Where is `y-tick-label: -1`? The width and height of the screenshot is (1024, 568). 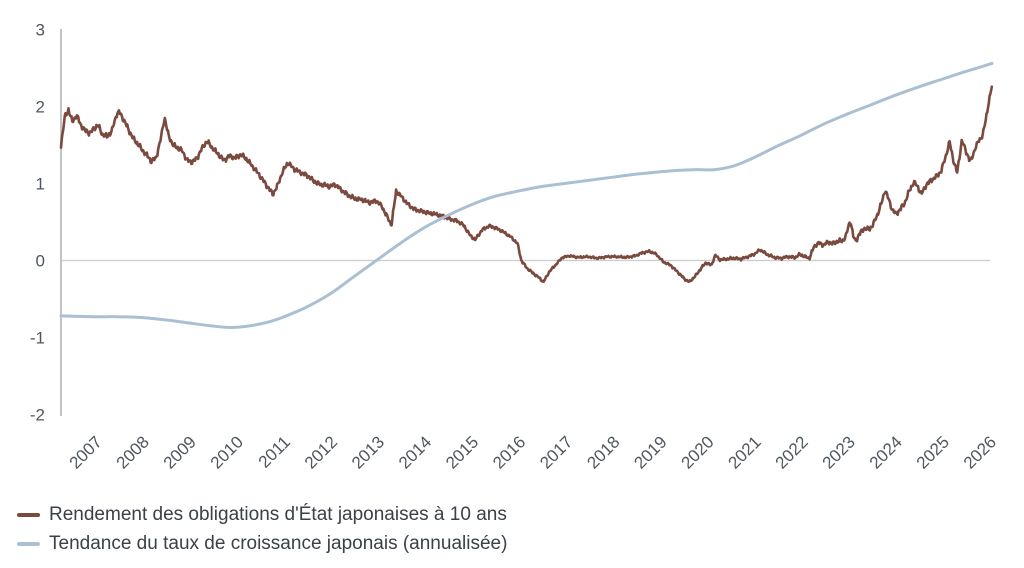 y-tick-label: -1 is located at coordinates (37, 338).